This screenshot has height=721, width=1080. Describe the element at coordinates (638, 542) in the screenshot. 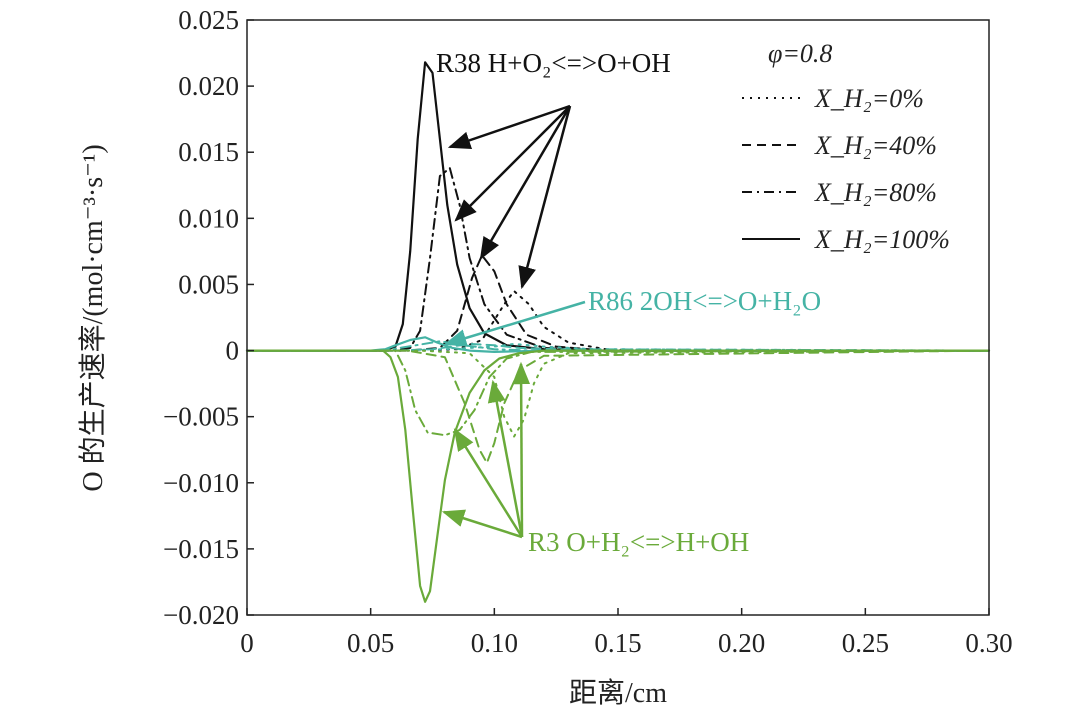

I see `annotation-r3: R3 O+H₂<=>H+OH` at that location.